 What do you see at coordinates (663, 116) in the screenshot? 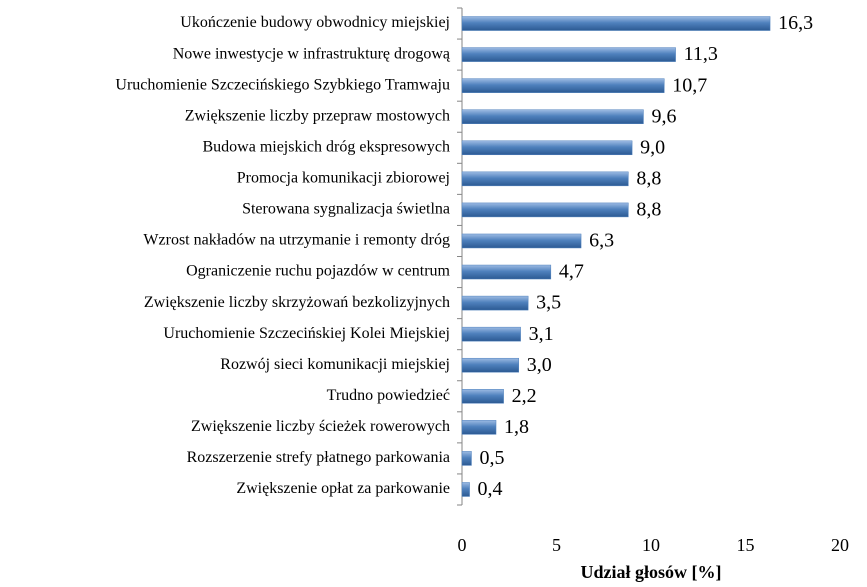
I see `data-label: 9,6` at bounding box center [663, 116].